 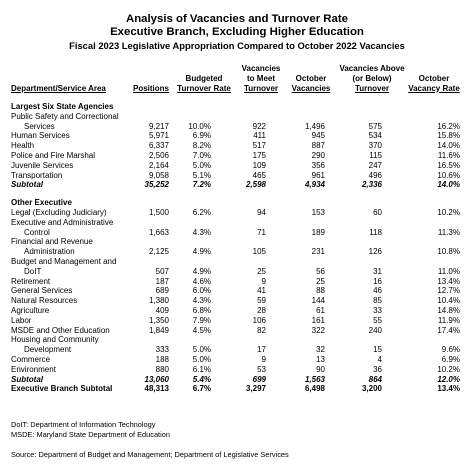 What do you see at coordinates (201, 232) in the screenshot?
I see `cell-budgeted-rate: 4.3%` at bounding box center [201, 232].